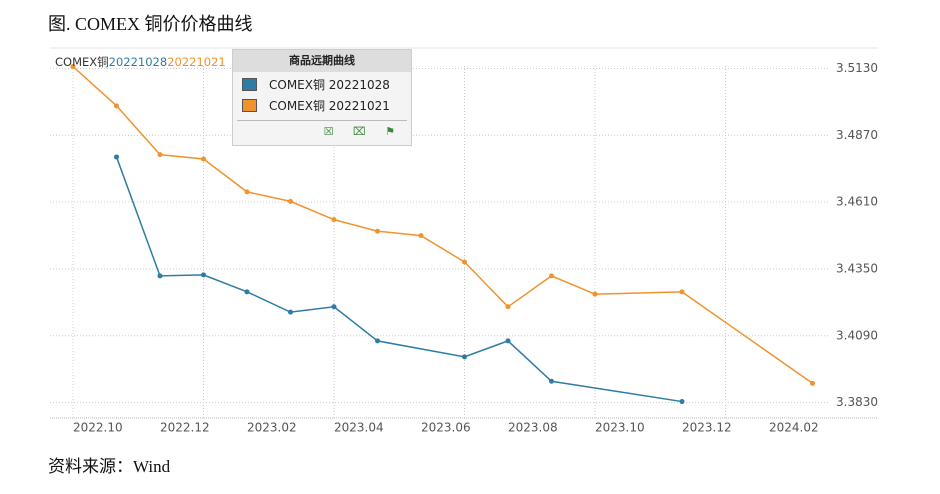  I want to click on header-item: 20221021, so click(196, 62).